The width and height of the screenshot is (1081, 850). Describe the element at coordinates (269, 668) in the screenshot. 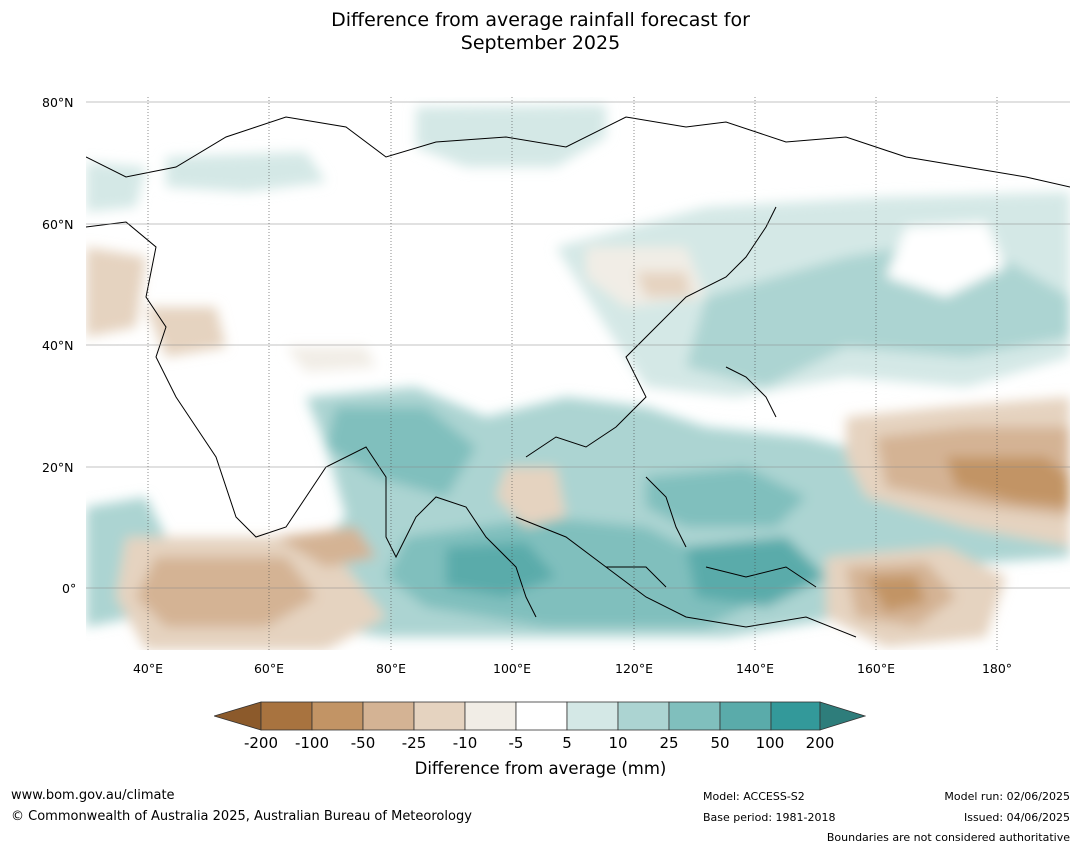

I see `lon-label-60e: 60°E` at that location.